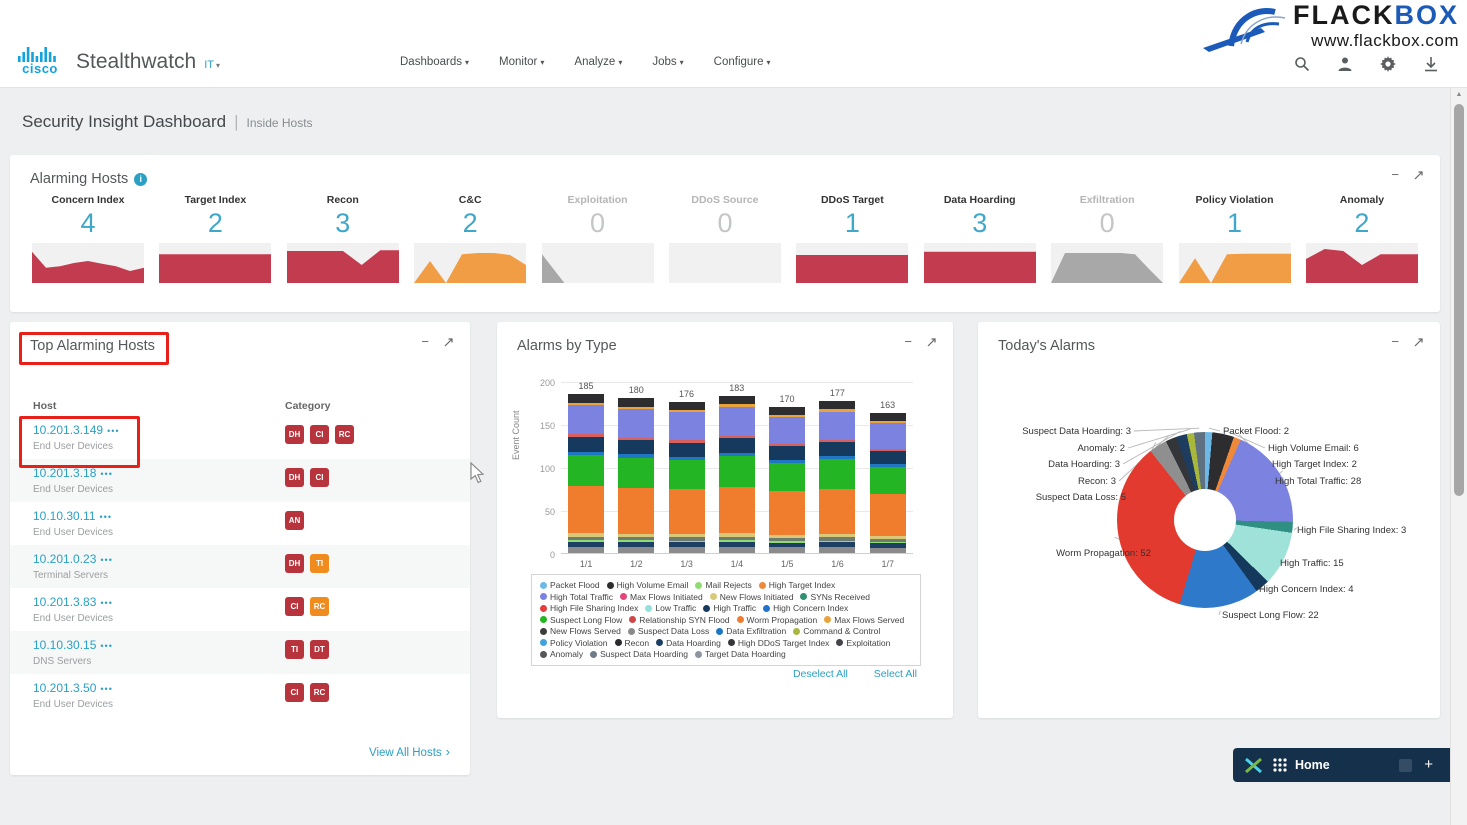 This screenshot has width=1467, height=825. What do you see at coordinates (581, 620) in the screenshot?
I see `legend-item: Suspect Long Flow` at bounding box center [581, 620].